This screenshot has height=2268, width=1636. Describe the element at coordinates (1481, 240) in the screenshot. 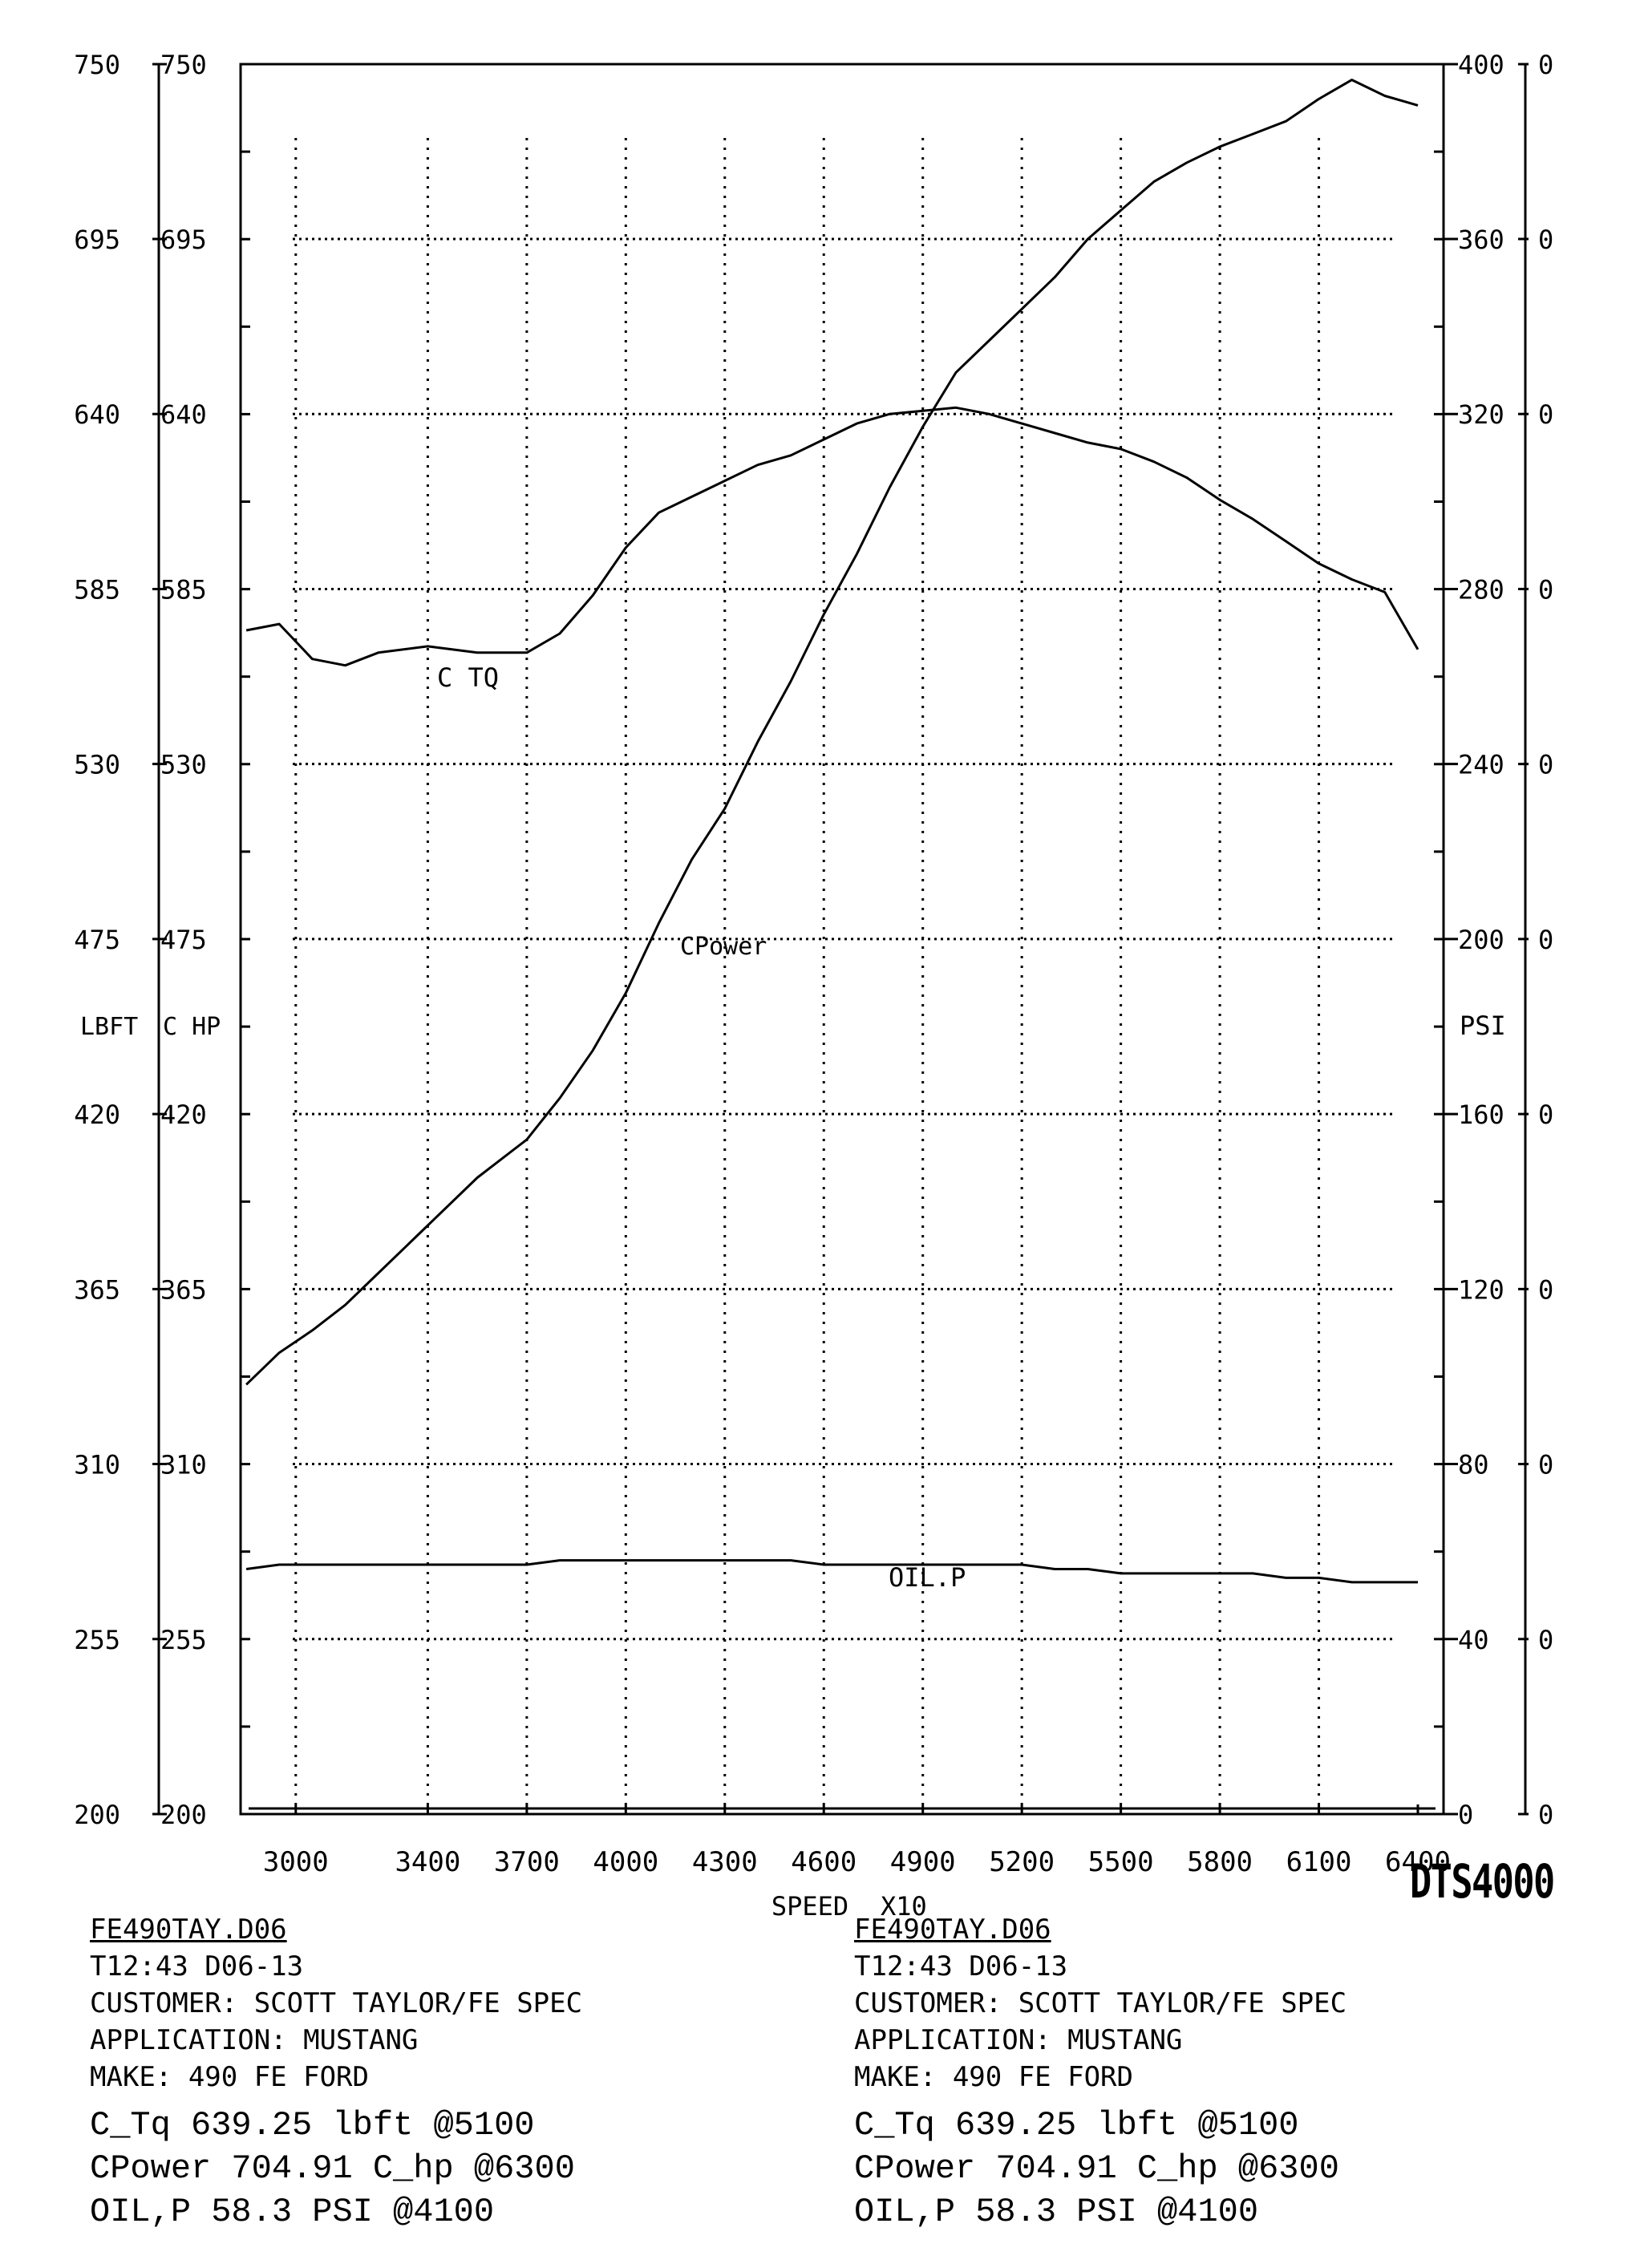

I see `right-axis-tick-psi: 360` at that location.